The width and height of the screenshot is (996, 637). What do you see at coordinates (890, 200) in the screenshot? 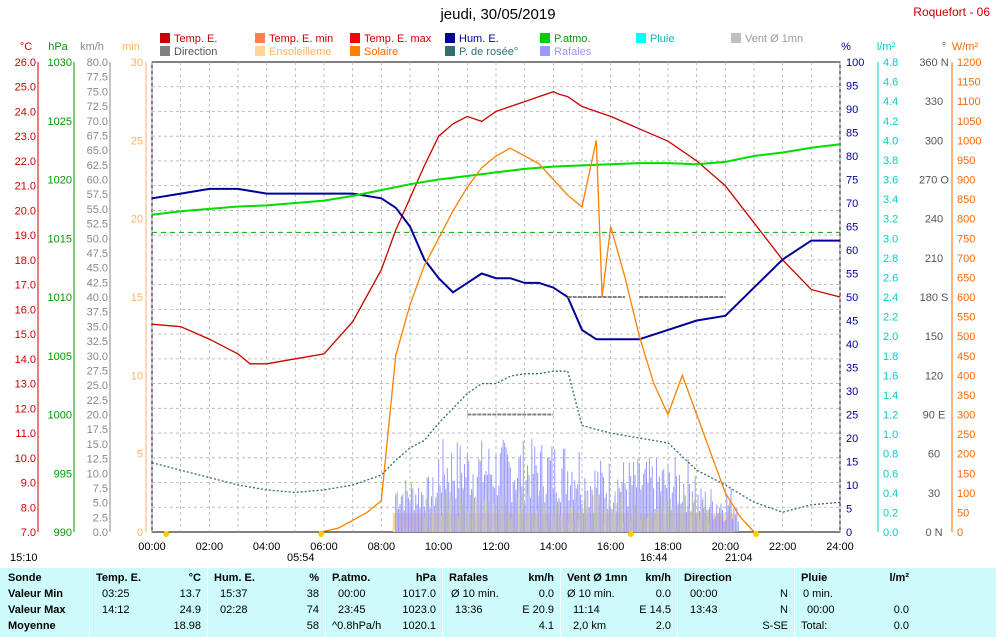
I see `rain-tick-label: 3.4` at bounding box center [890, 200].